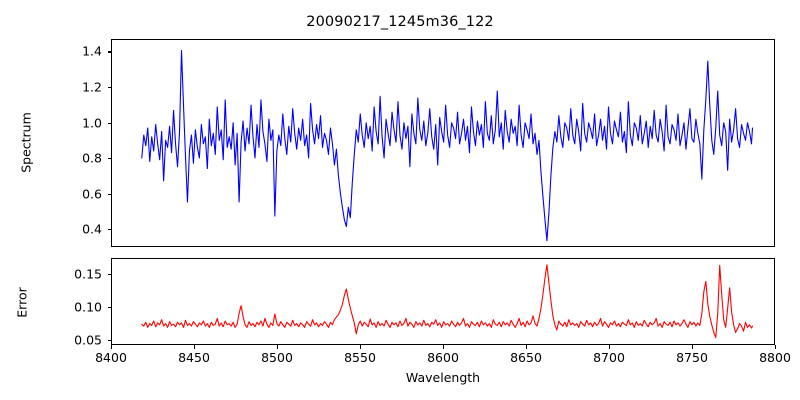 This screenshot has width=800, height=400. I want to click on y-tick-label: 0.05, so click(88, 340).